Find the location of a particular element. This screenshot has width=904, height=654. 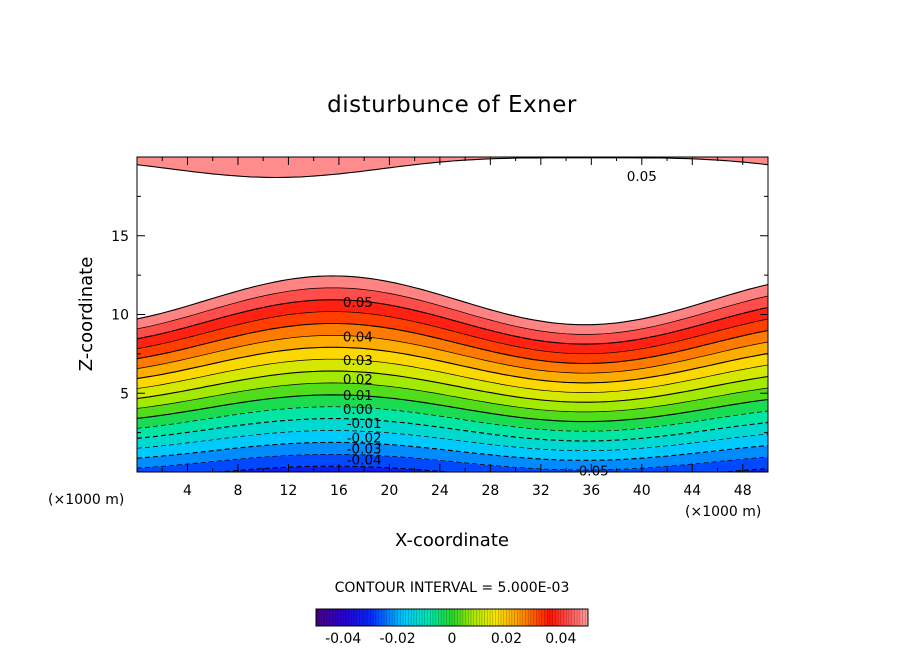

y-tick-label: 10 is located at coordinates (120, 316).